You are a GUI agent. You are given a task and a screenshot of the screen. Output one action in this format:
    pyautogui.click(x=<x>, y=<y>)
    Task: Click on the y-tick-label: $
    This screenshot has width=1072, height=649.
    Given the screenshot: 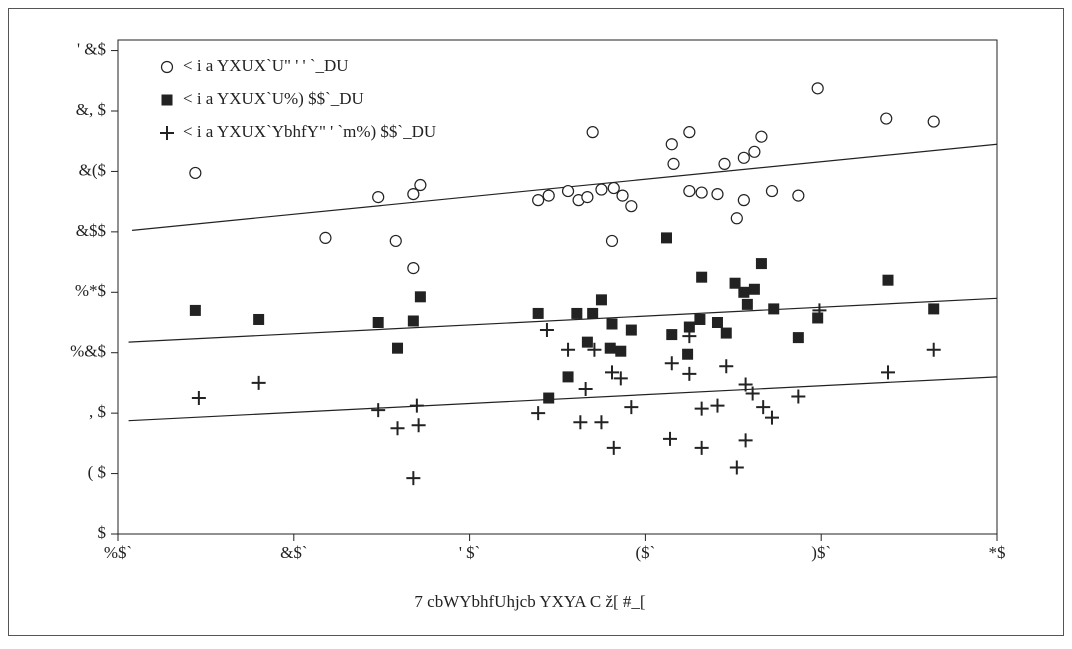 What is the action you would take?
    pyautogui.click(x=102, y=532)
    